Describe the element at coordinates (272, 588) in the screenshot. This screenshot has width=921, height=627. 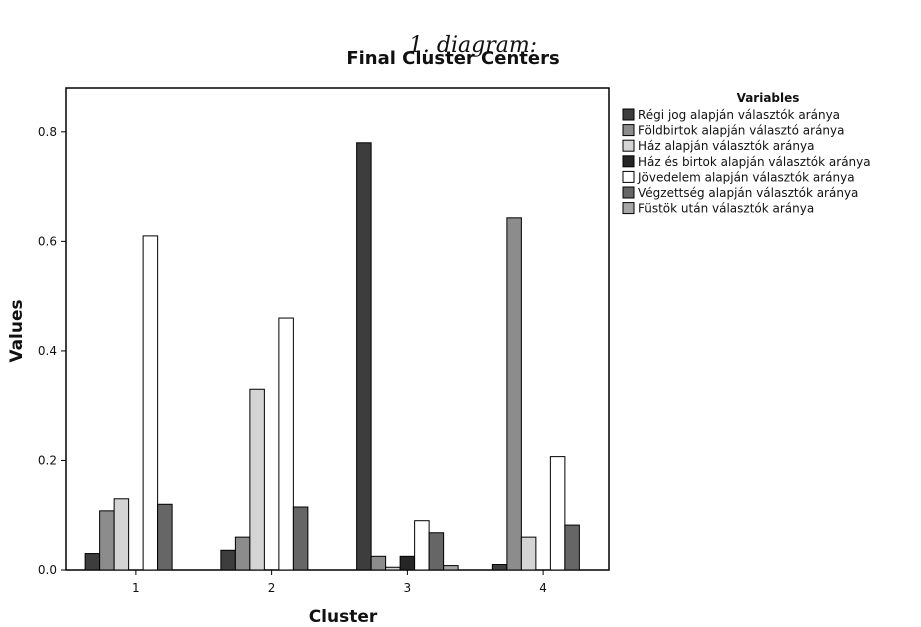
I see `x-tick-label: 2` at that location.